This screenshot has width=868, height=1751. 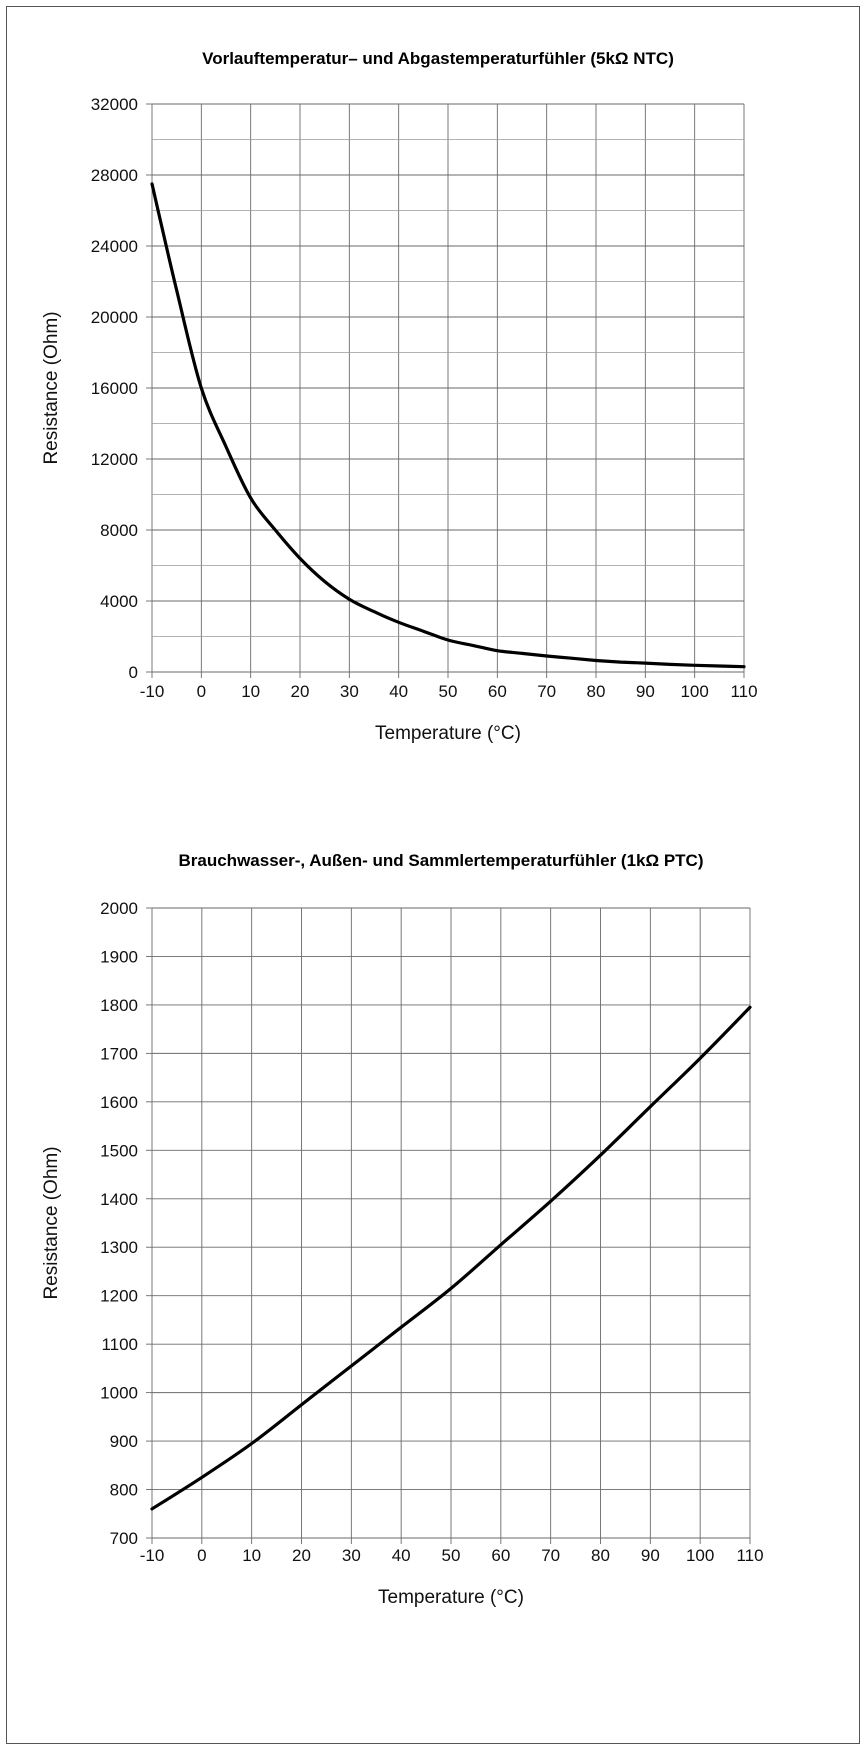 I want to click on ptc-y-tick-label: 1700, so click(x=119, y=1053).